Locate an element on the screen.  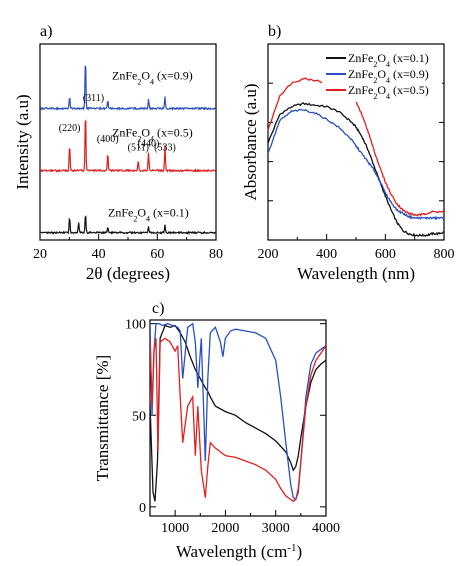
x-tick-label-400: 400 is located at coordinates (326, 254).